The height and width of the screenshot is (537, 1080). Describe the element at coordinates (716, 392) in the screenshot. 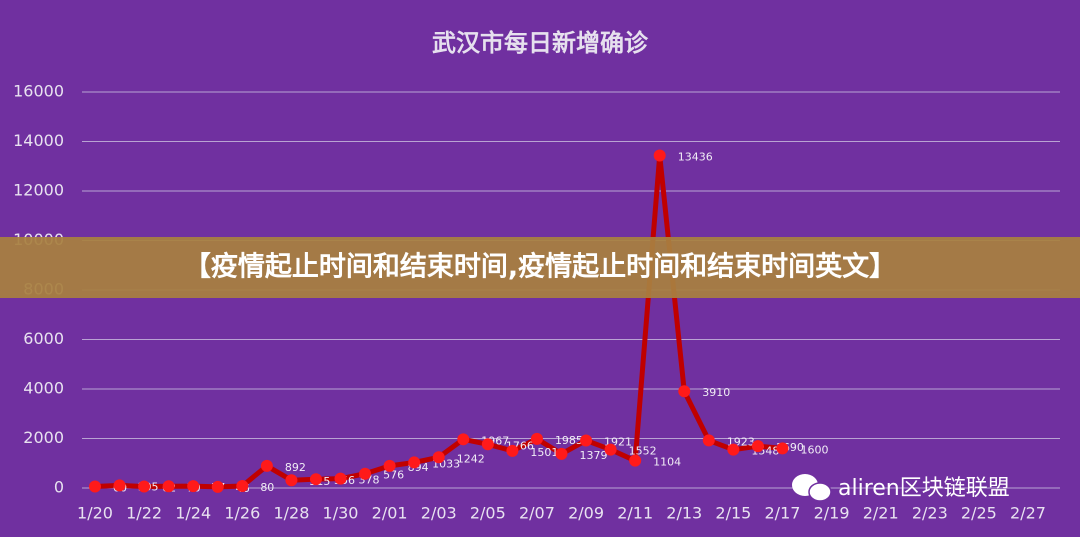

I see `data-label: 3910` at that location.